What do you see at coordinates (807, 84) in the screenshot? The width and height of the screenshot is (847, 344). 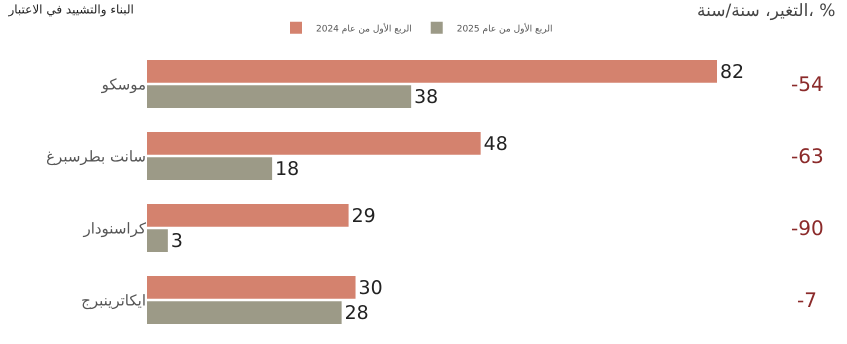 I see `text: -54` at bounding box center [807, 84].